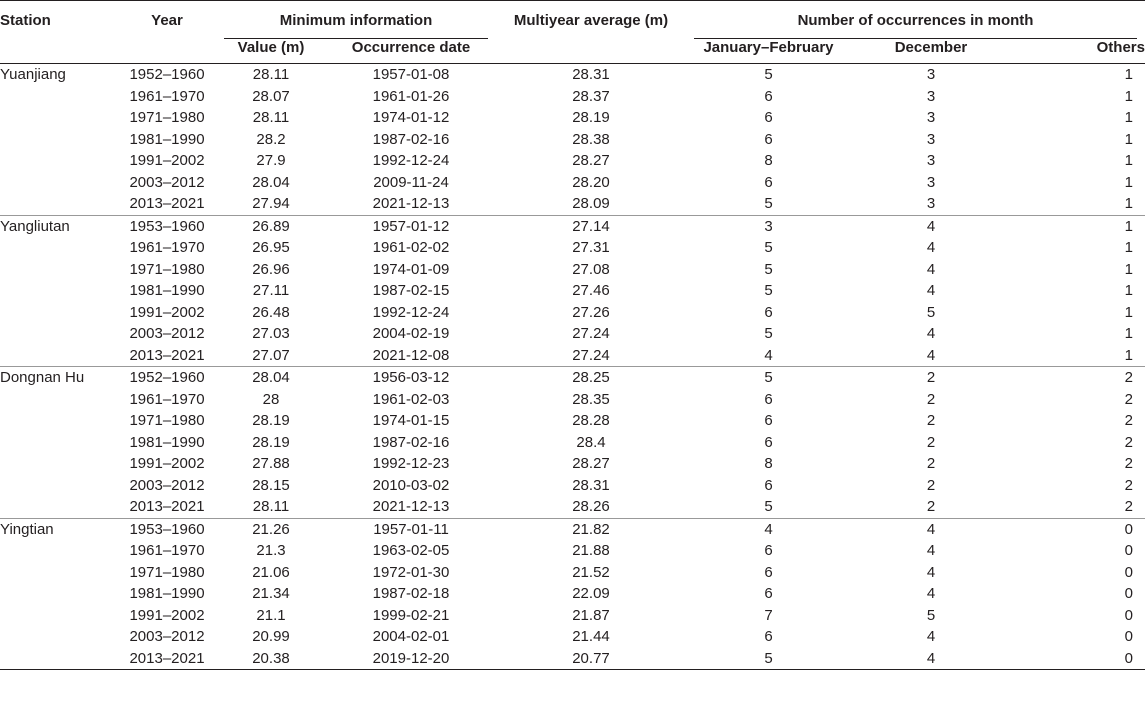 Image resolution: width=1145 pixels, height=720 pixels. I want to click on cell-station: Yangliutan, so click(35, 226).